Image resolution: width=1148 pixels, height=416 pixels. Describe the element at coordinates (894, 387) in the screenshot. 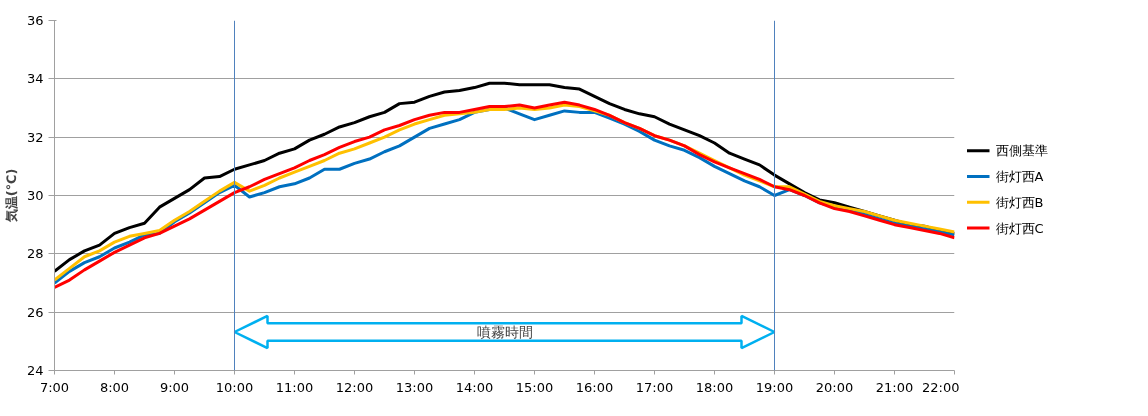

I see `x-tick-label: 21:00` at that location.